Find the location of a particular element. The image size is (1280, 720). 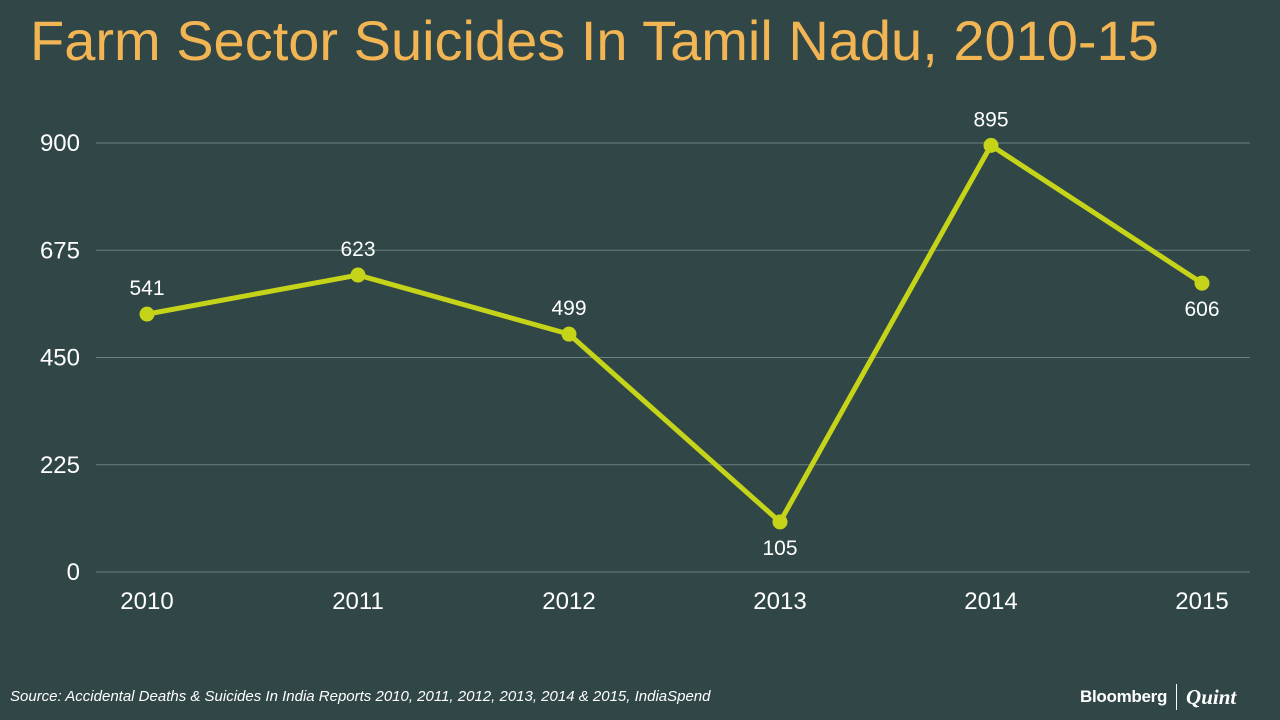

data-label: 623 is located at coordinates (357, 249).